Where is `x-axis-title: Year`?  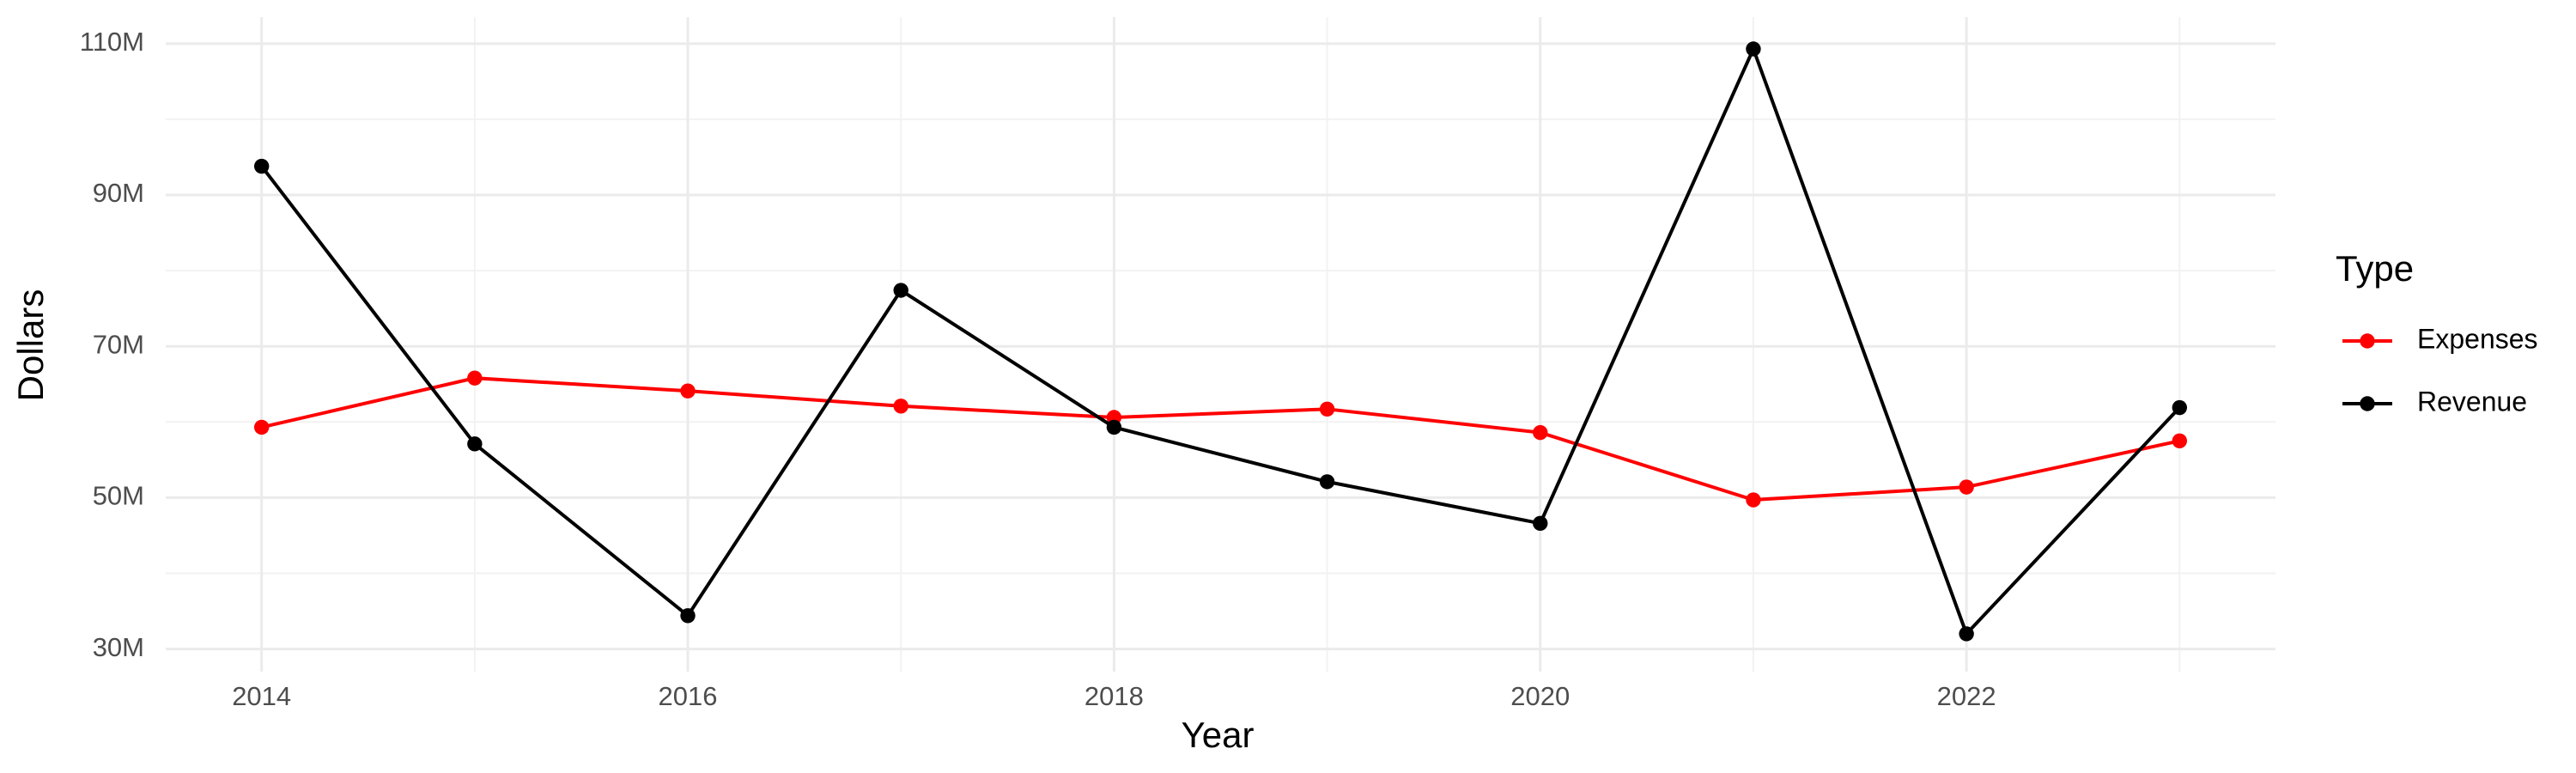
x-axis-title: Year is located at coordinates (1218, 735).